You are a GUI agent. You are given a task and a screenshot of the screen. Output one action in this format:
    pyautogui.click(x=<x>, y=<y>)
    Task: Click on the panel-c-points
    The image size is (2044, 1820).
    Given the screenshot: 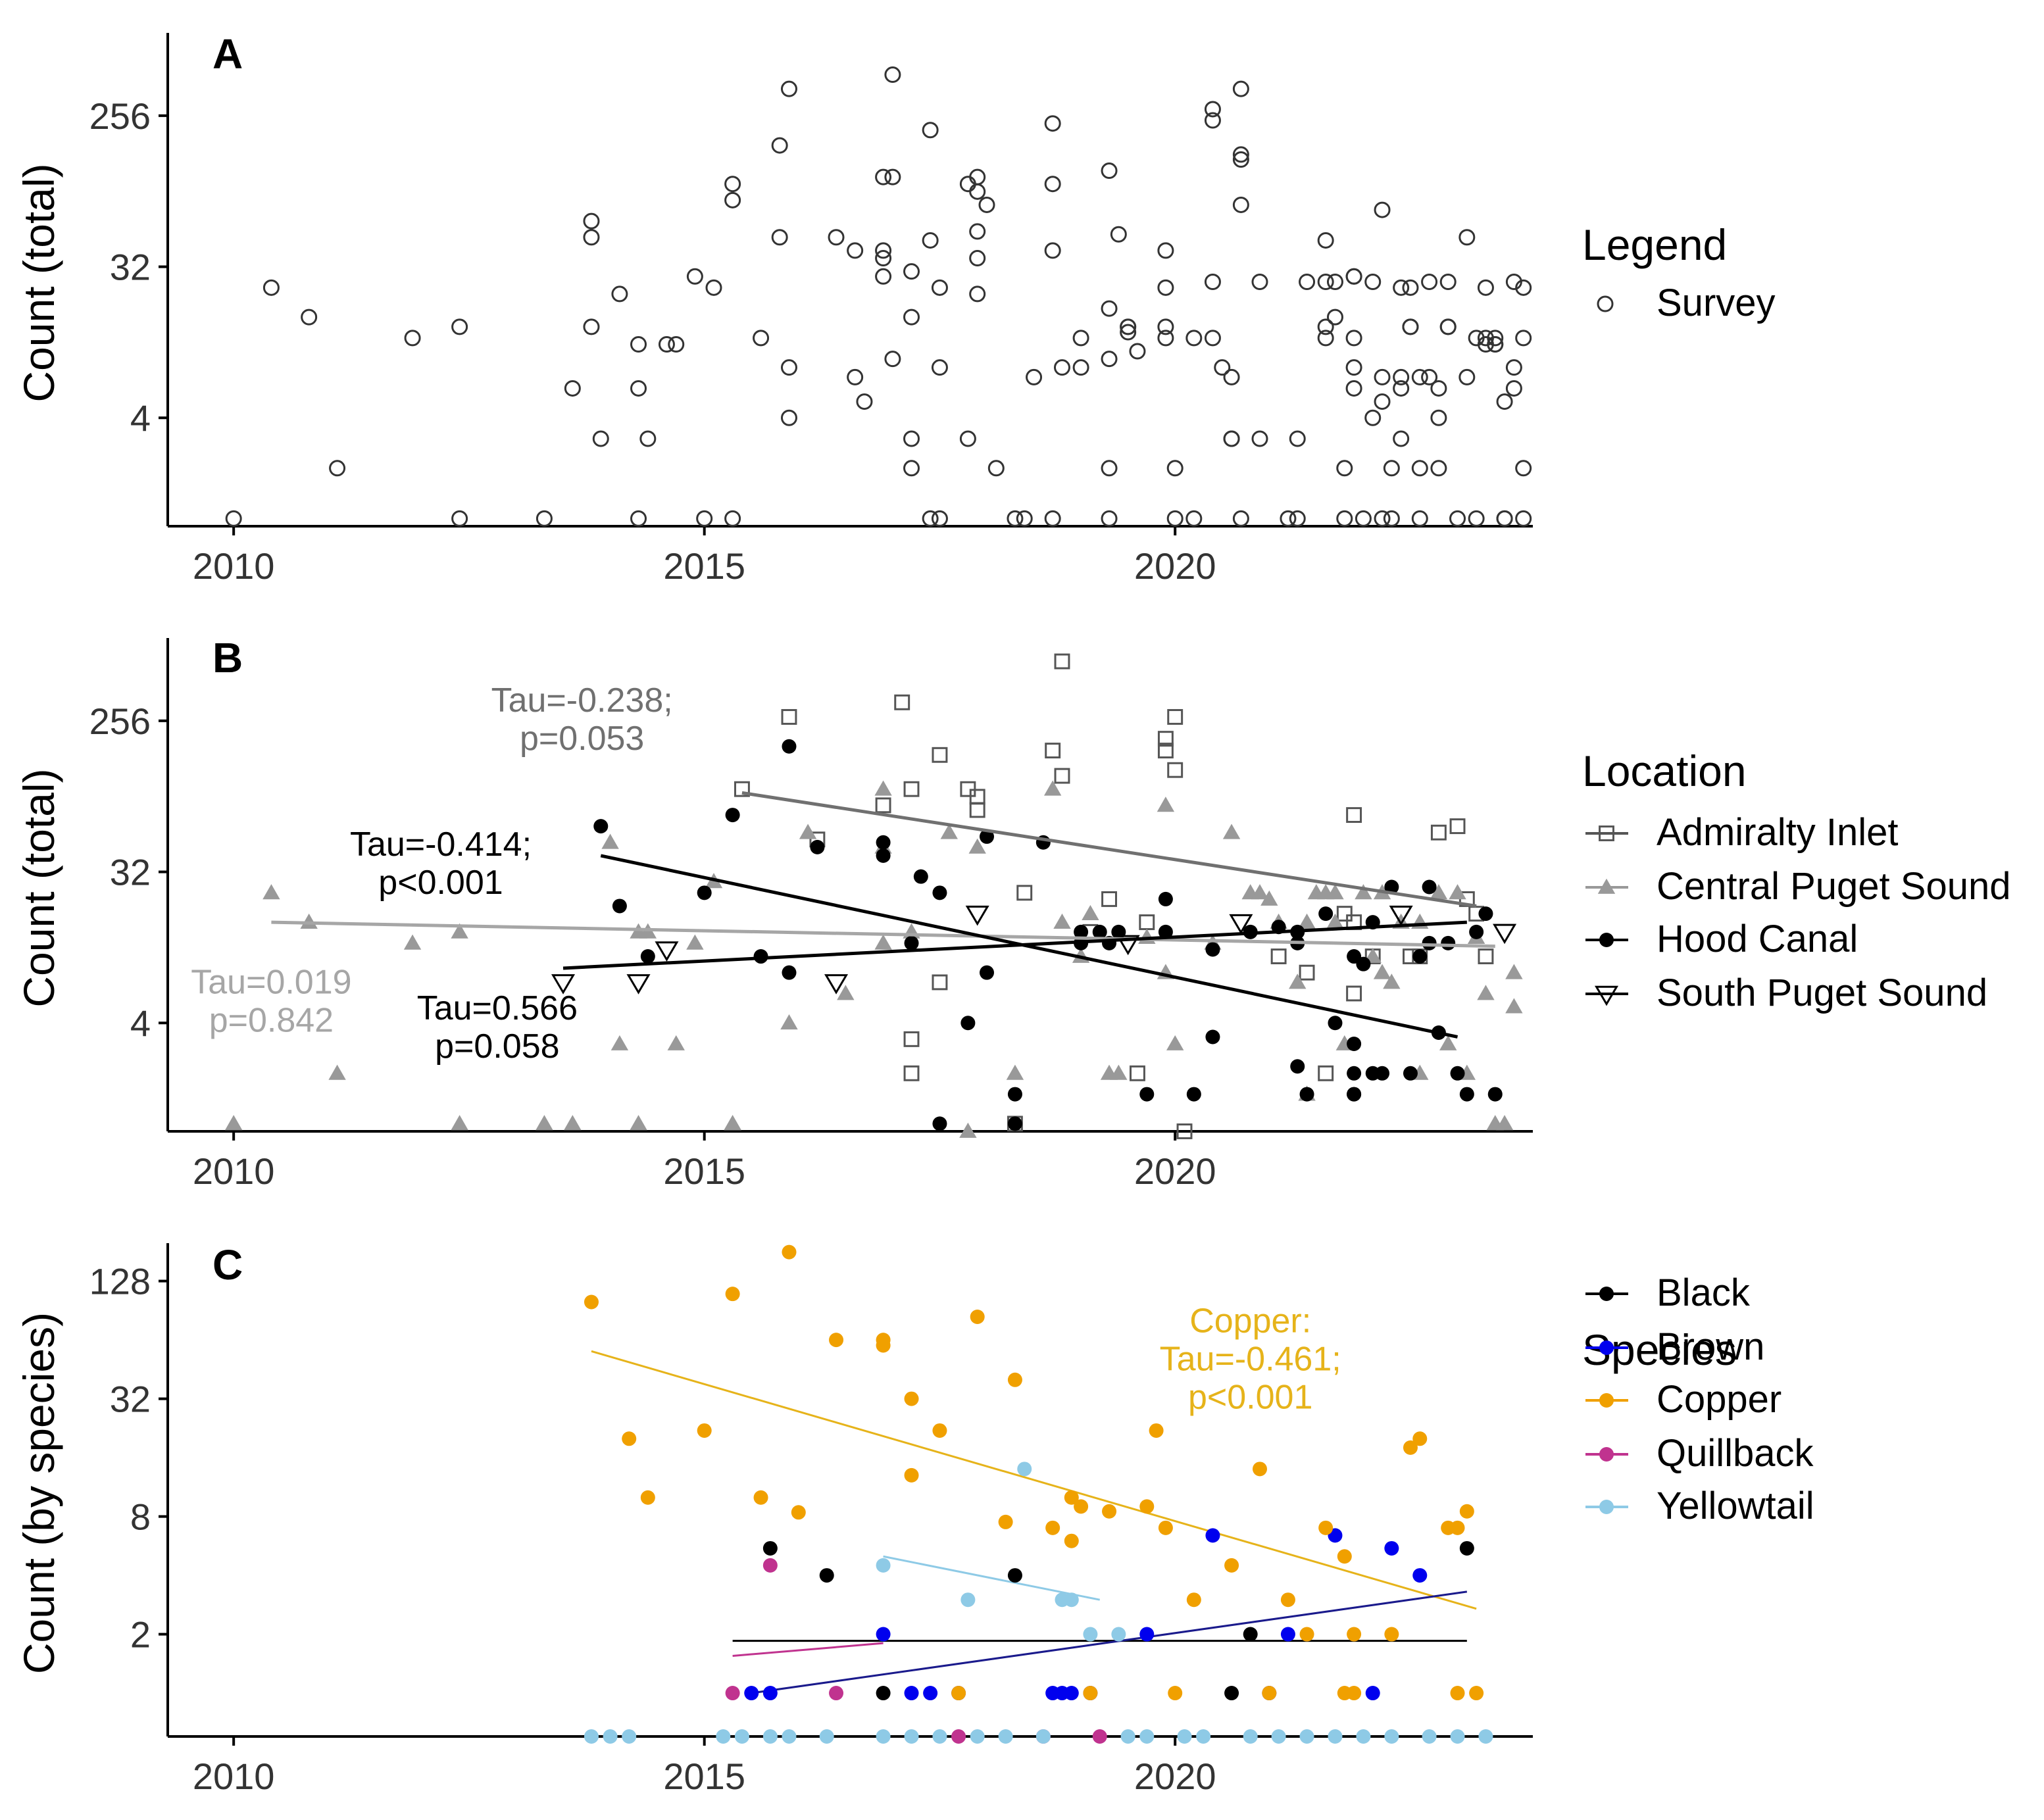 What is the action you would take?
    pyautogui.click(x=1039, y=1494)
    